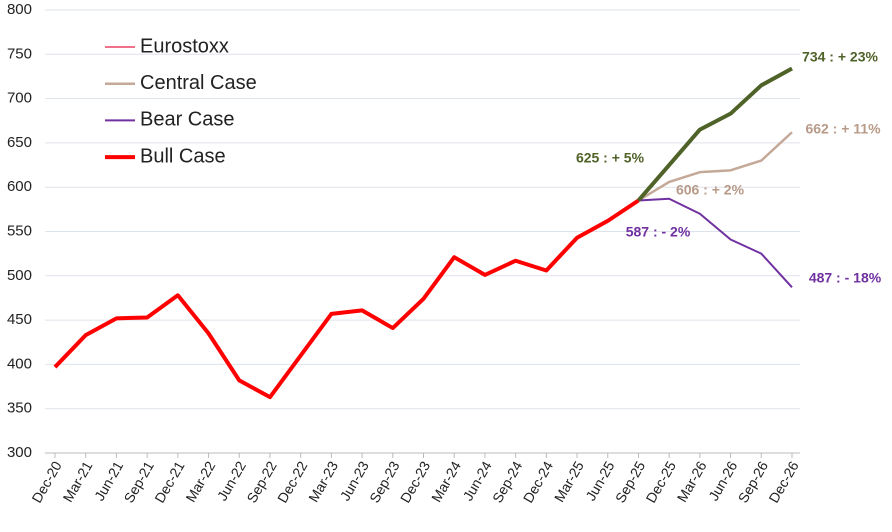 Image resolution: width=892 pixels, height=532 pixels. Describe the element at coordinates (661, 481) in the screenshot. I see `x-tick-label: Dec-25` at that location.